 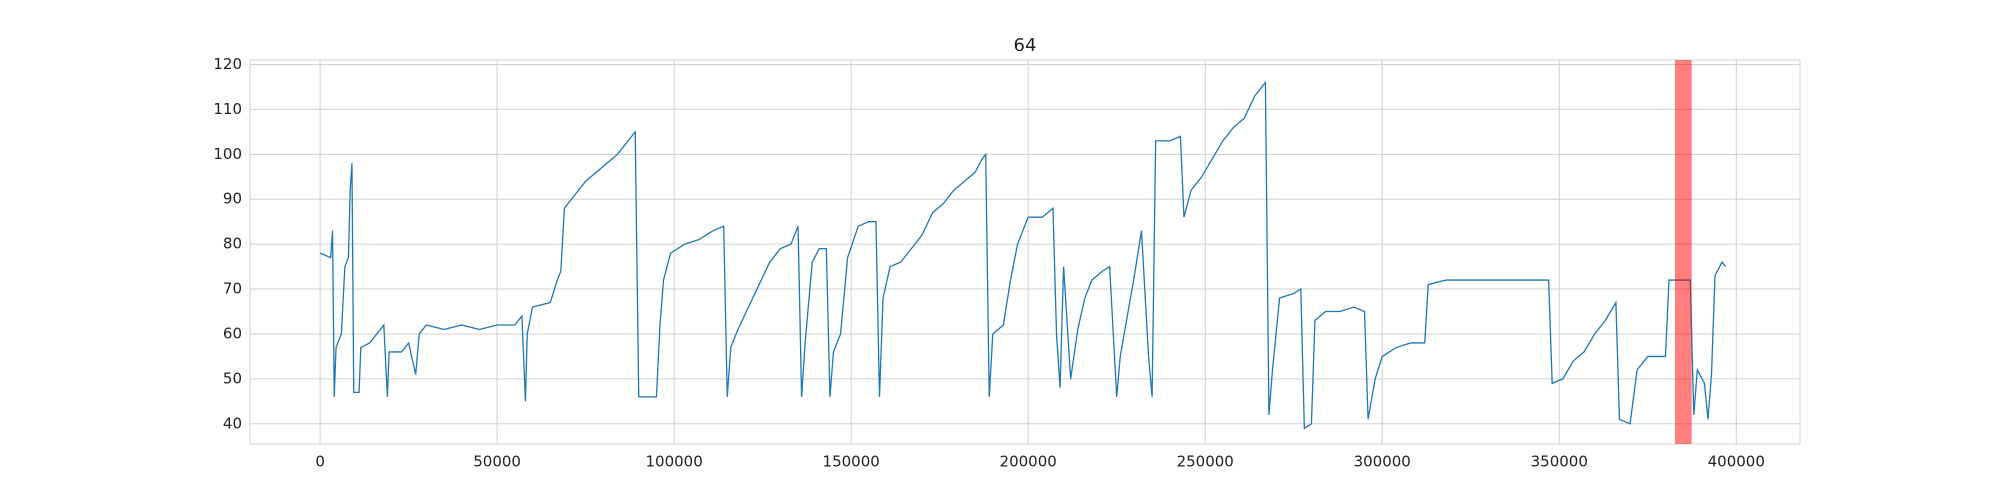 What do you see at coordinates (1025, 45) in the screenshot?
I see `chart-title: 64` at bounding box center [1025, 45].